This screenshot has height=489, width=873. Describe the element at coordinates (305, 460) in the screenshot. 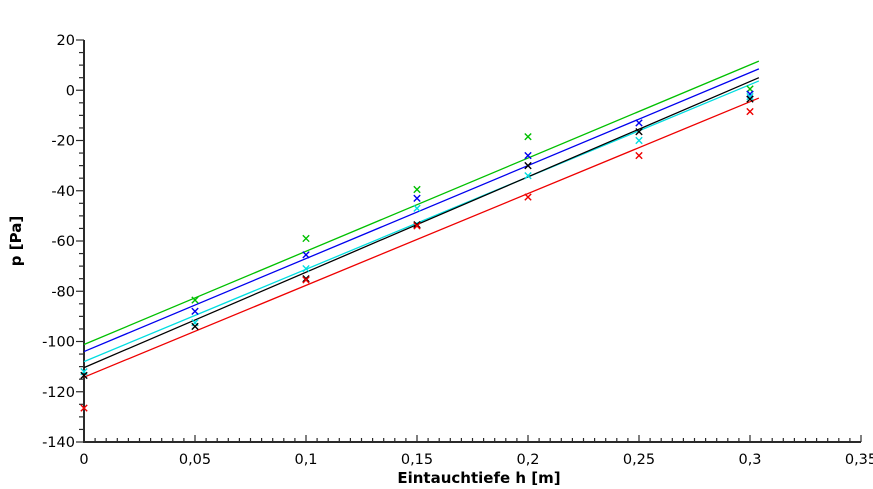

I see `x-tick-label: 0,1` at that location.